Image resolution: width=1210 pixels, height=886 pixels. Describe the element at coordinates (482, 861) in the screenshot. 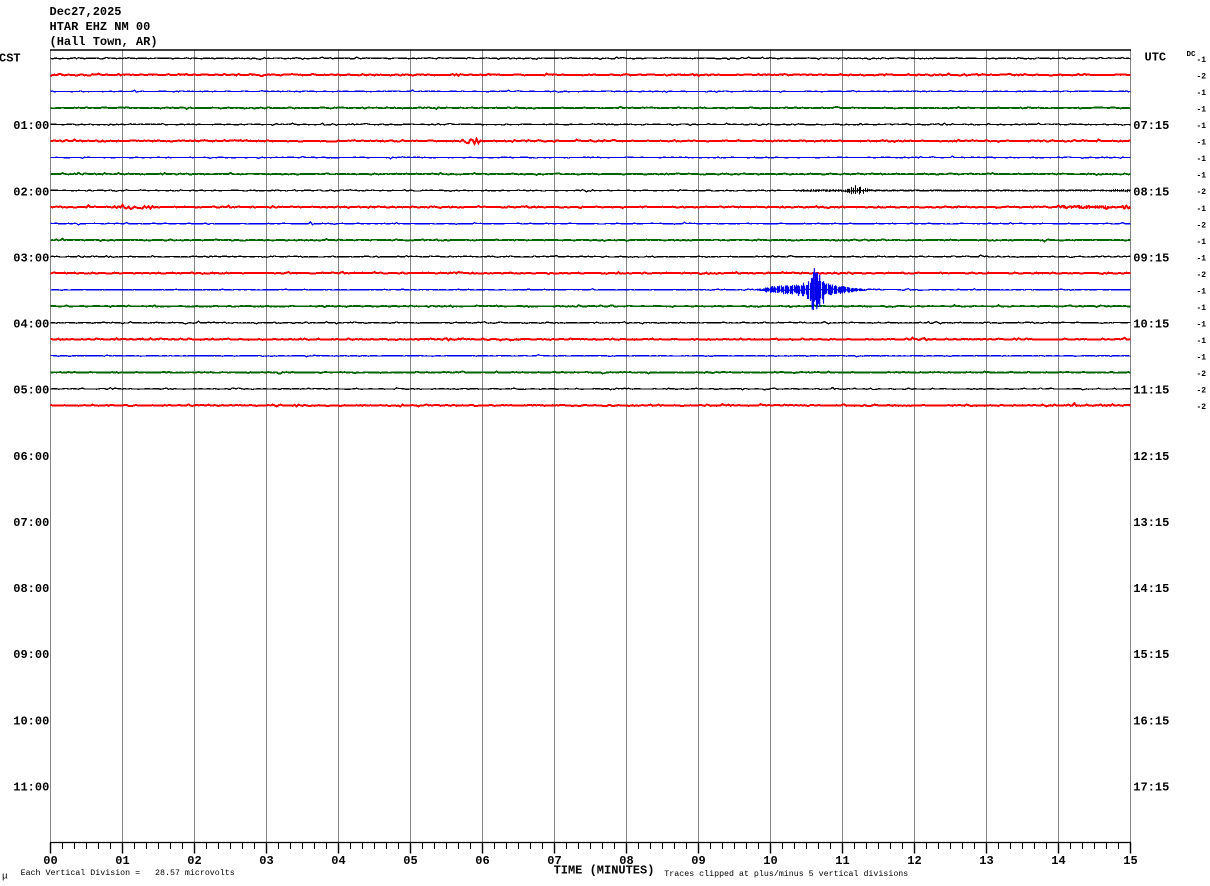

I see `svg-text: 06` at that location.